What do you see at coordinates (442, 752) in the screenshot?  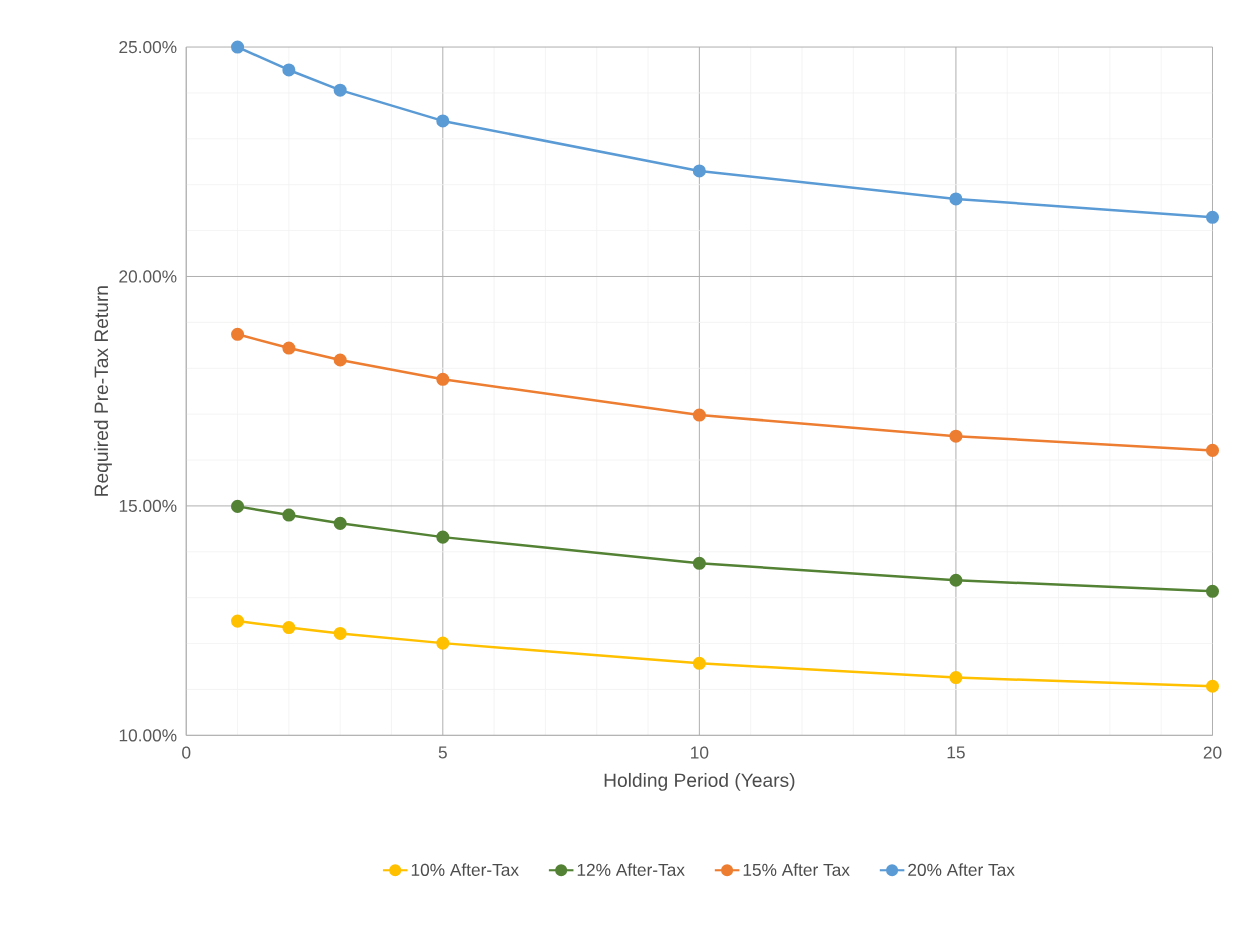 I see `x-tick-label: 5` at bounding box center [442, 752].